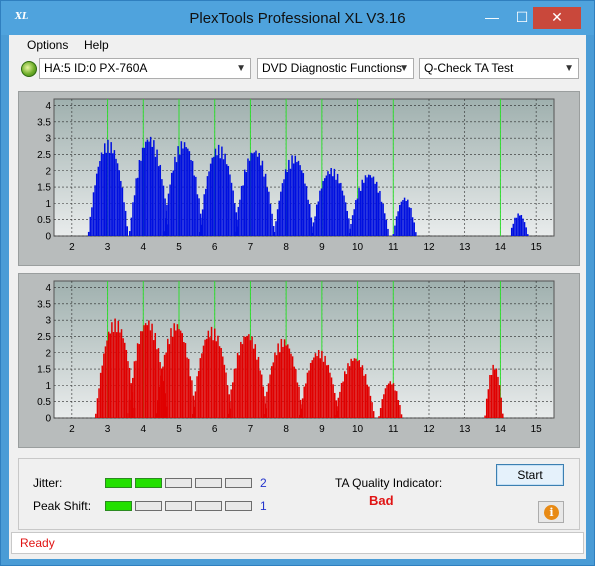 The width and height of the screenshot is (595, 566). What do you see at coordinates (499, 68) in the screenshot?
I see `test-select: Q-Check TA Test ▼` at bounding box center [499, 68].